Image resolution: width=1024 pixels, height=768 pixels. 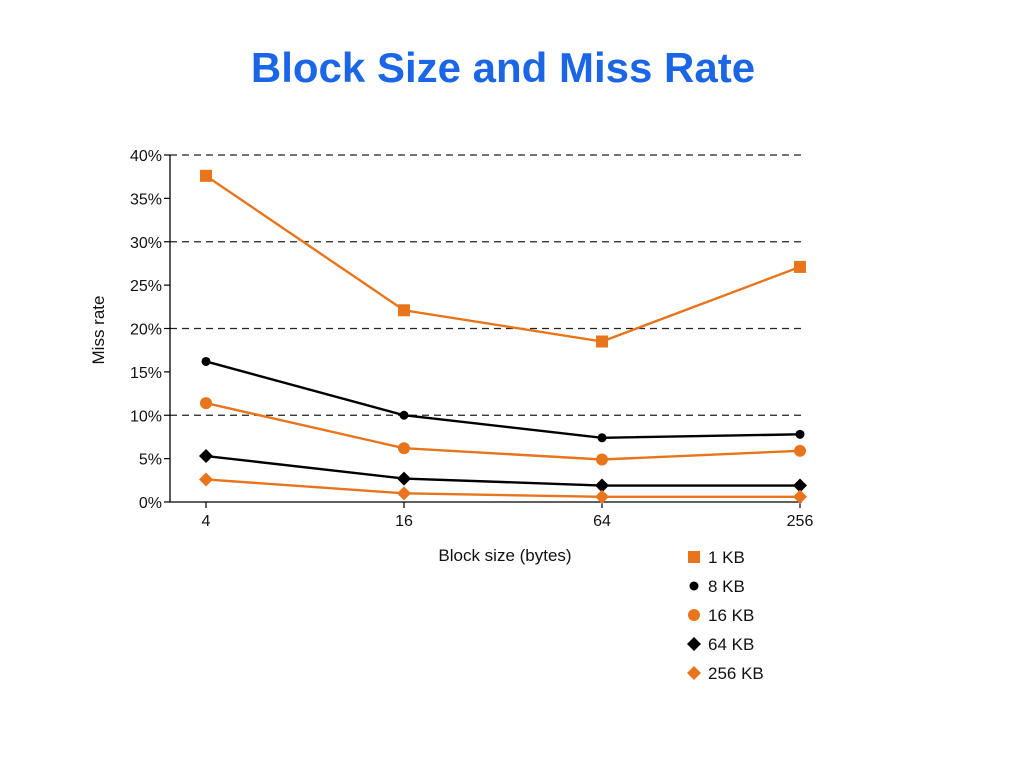 What do you see at coordinates (146, 199) in the screenshot?
I see `y-tick-label: 35%` at bounding box center [146, 199].